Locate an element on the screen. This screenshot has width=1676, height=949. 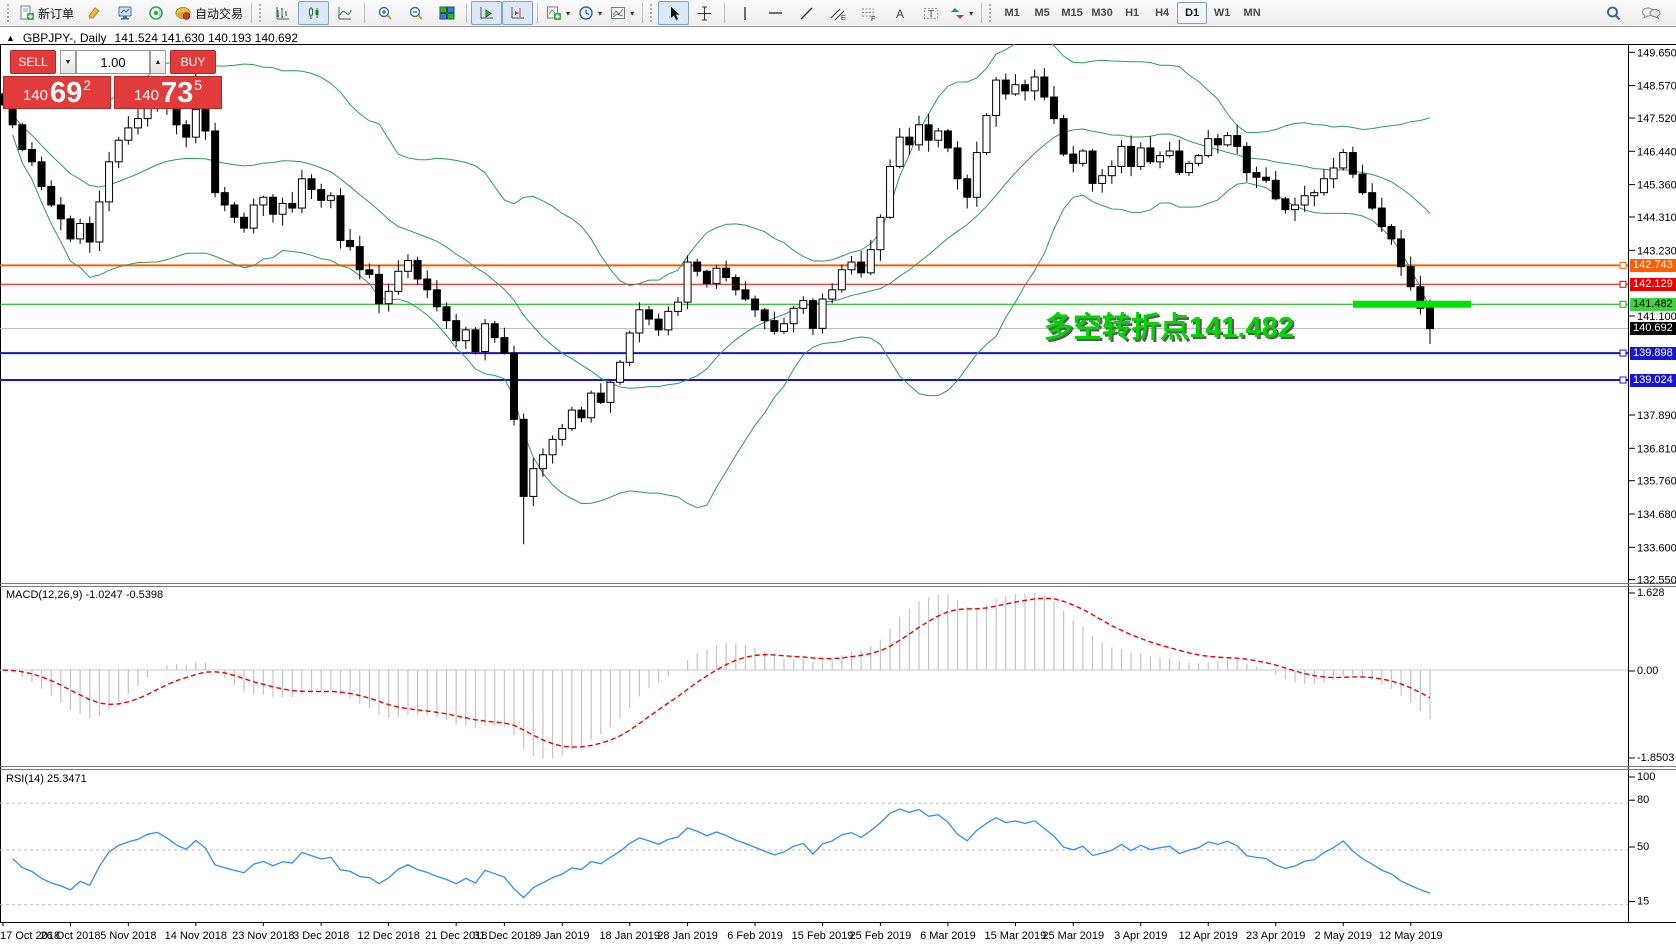
text-label-button: T is located at coordinates (930, 13).